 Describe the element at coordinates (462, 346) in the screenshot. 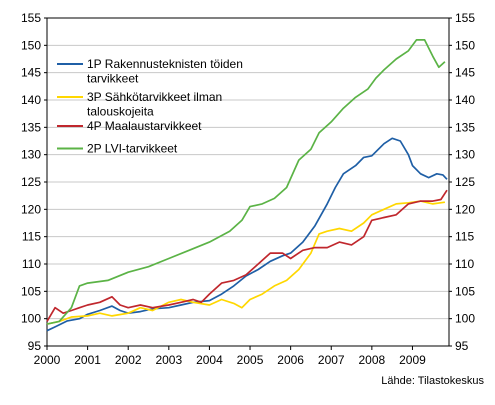

I see `y-tick-label-right: 95` at that location.